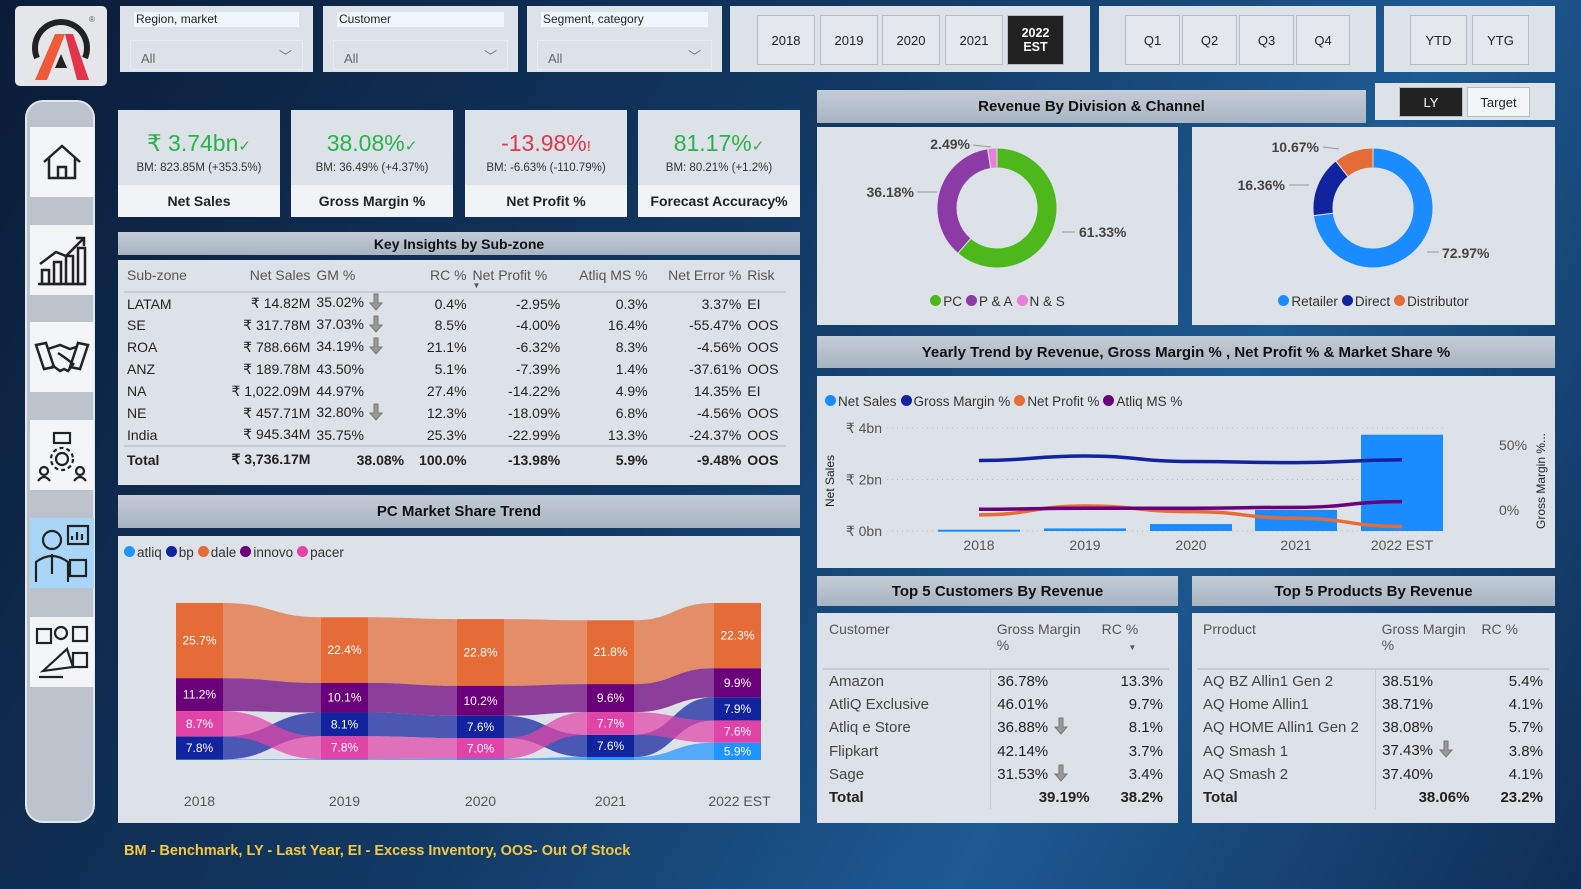 This screenshot has width=1581, height=889. Describe the element at coordinates (216, 55) in the screenshot. I see `region-dropdown: All ﹀` at that location.